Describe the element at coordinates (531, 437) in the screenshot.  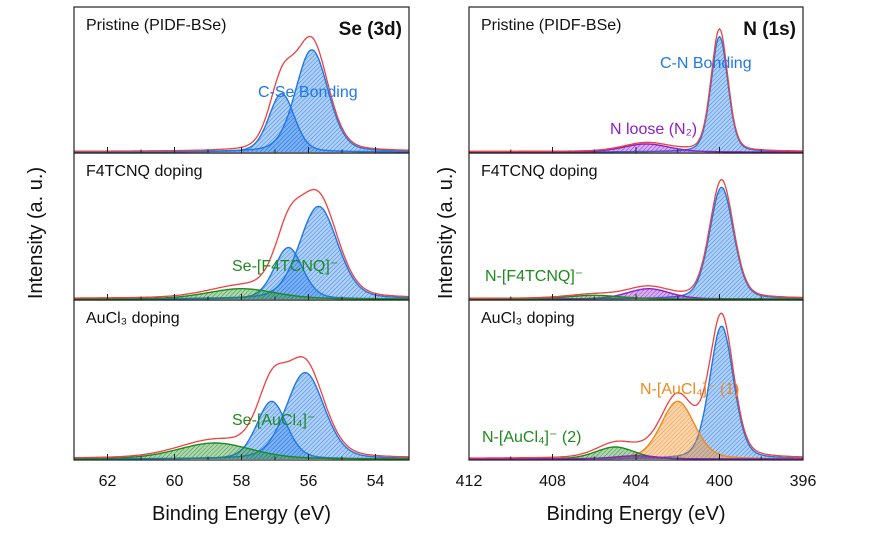
I see `peak-annotation: N-[AuCl₄]⁻ (2)` at that location.